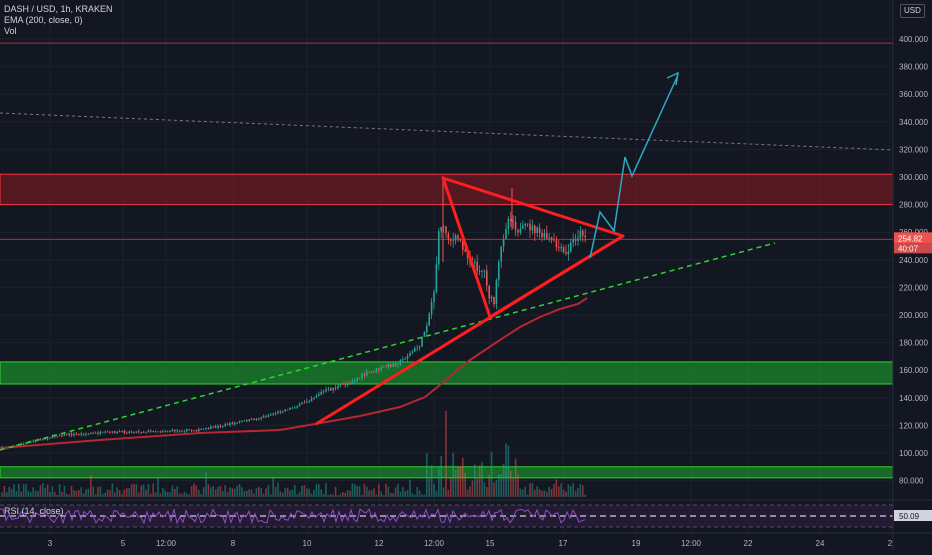 Image resolution: width=932 pixels, height=555 pixels. Describe the element at coordinates (43, 20) in the screenshot. I see `ema-legend: EMA (200, close, 0)` at that location.